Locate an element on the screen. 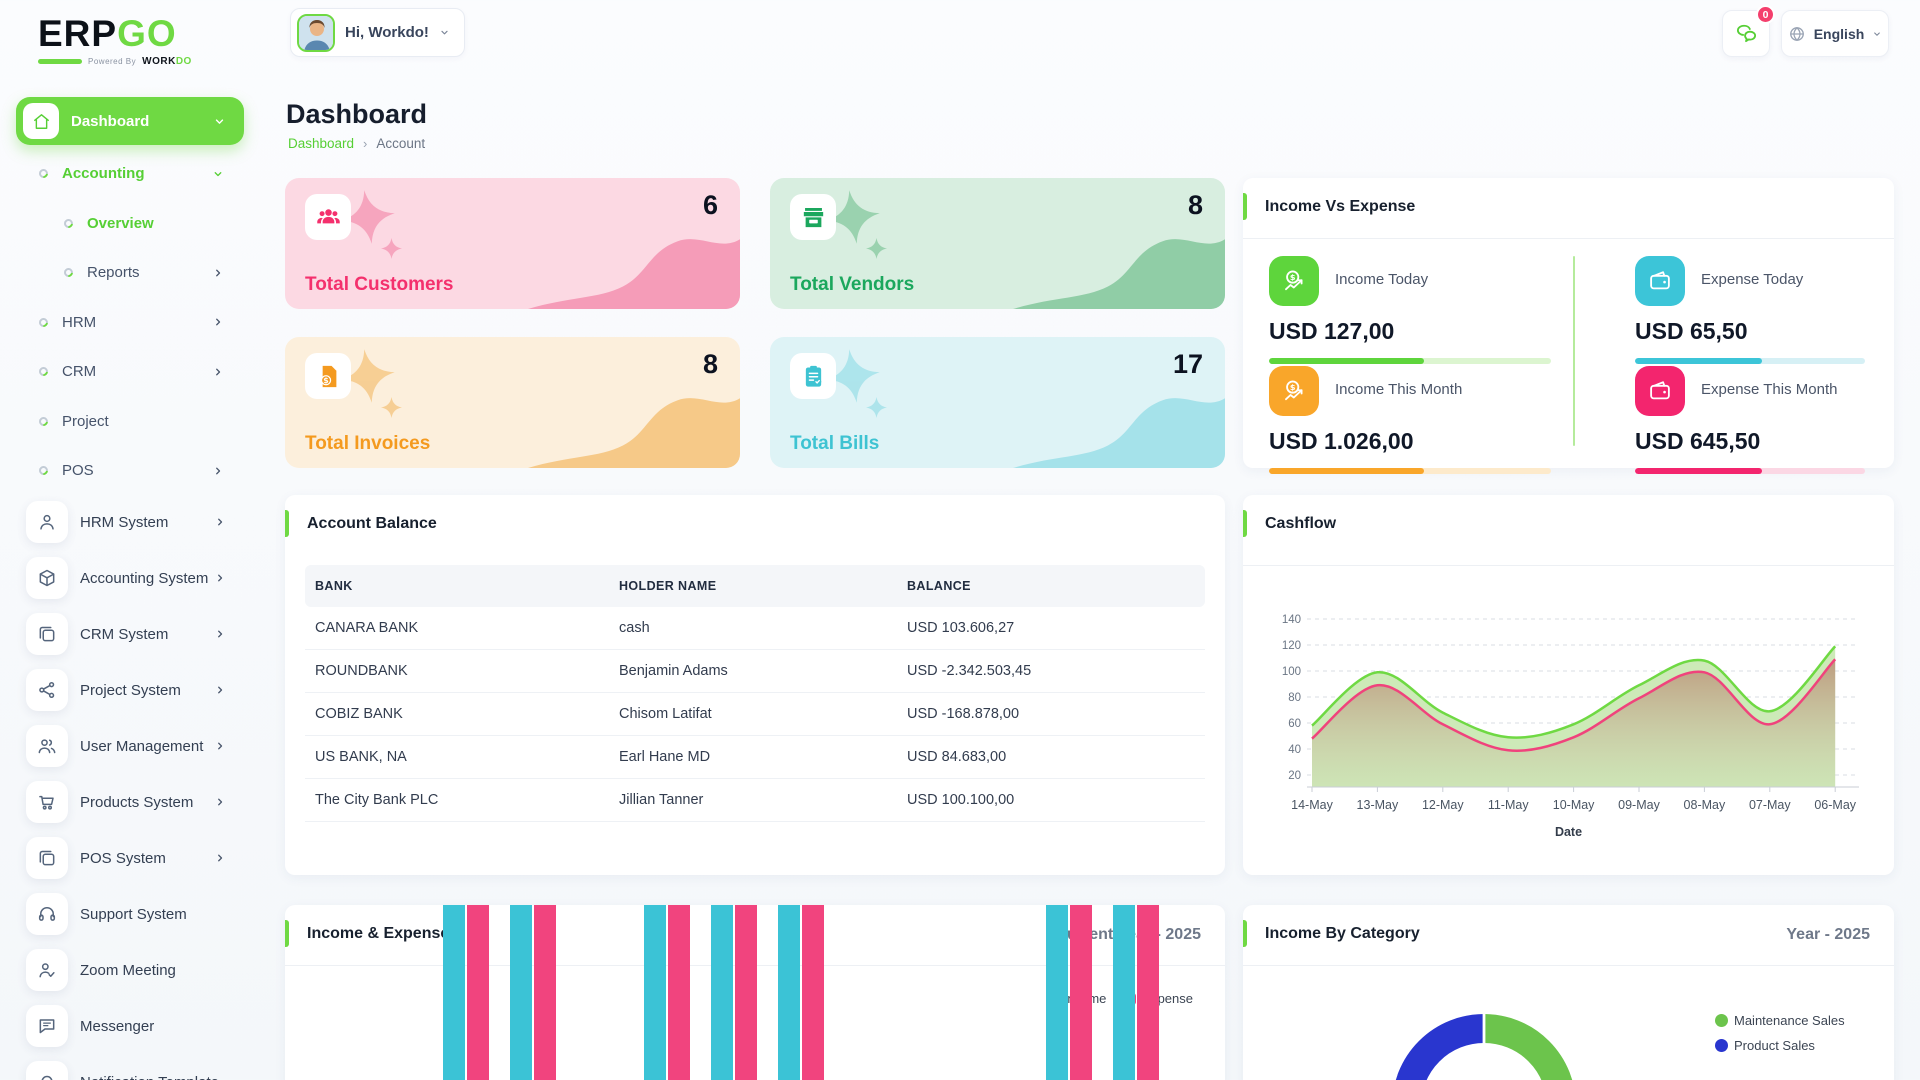  sidebar-item-project: Project is located at coordinates (131, 422).